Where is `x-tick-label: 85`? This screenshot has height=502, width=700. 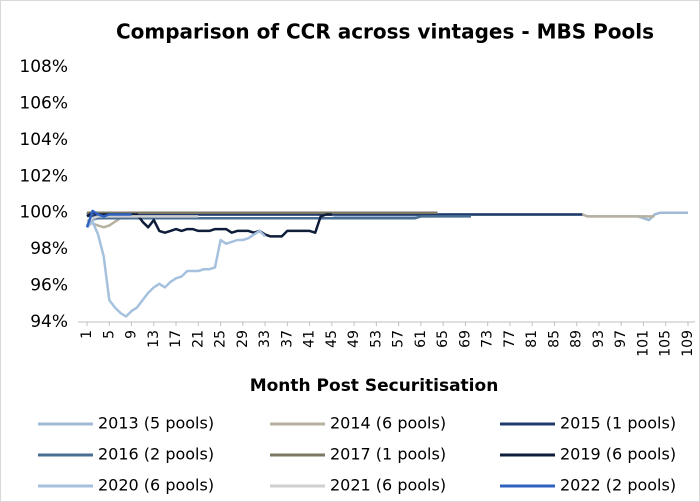 x-tick-label: 85 is located at coordinates (554, 339).